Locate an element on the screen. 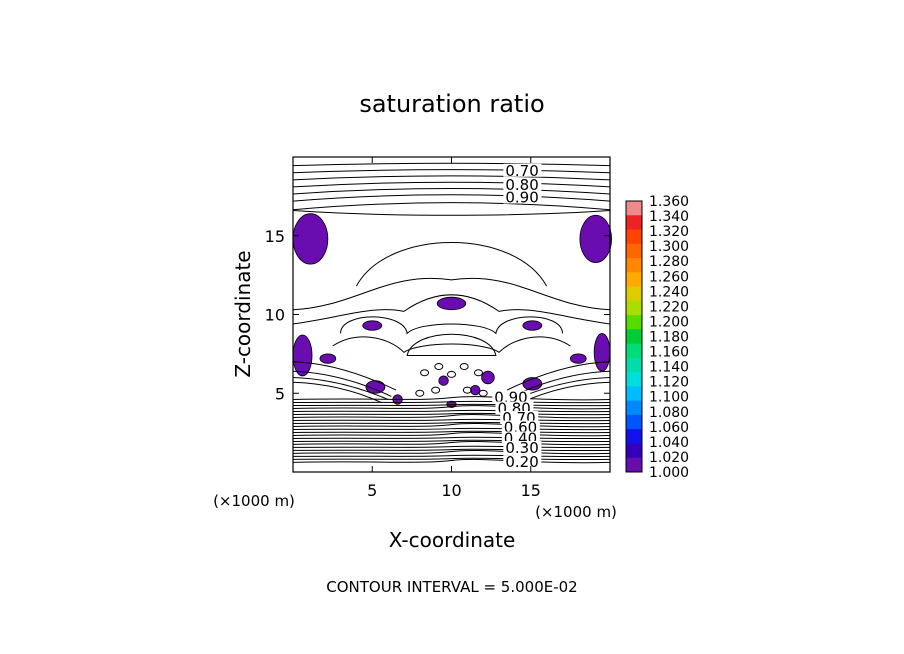  colorbar-frame is located at coordinates (634, 336).